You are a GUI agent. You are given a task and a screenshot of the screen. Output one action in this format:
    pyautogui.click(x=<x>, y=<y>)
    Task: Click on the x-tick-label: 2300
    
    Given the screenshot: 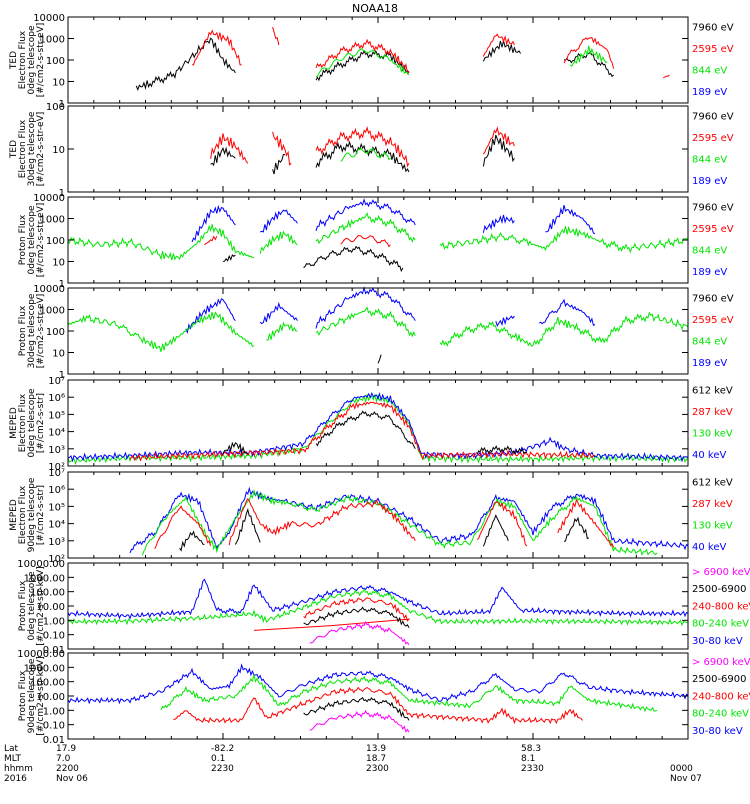 What is the action you would take?
    pyautogui.click(x=377, y=769)
    